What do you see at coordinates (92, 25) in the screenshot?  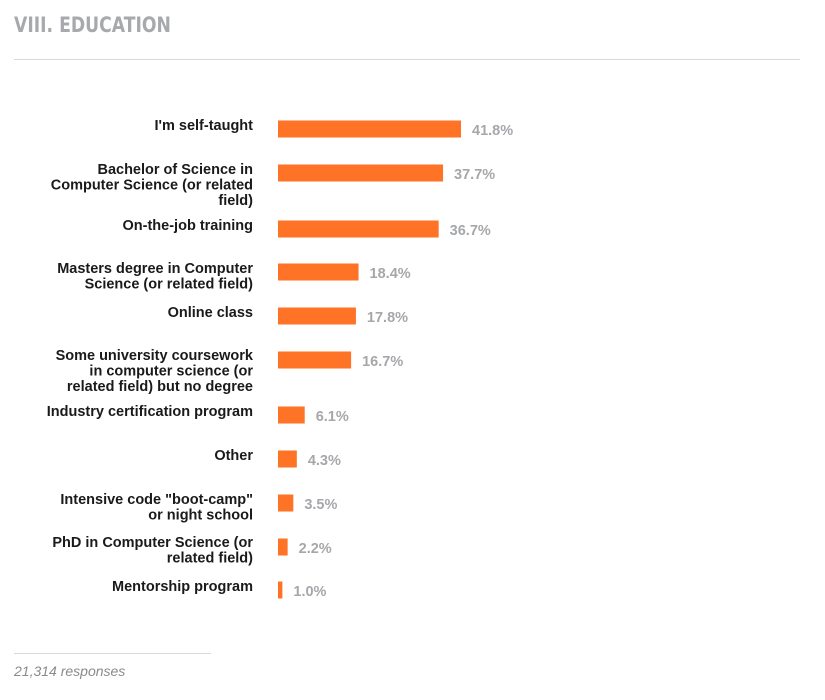 I see `section-title: VIII. EDUCATION` at bounding box center [92, 25].